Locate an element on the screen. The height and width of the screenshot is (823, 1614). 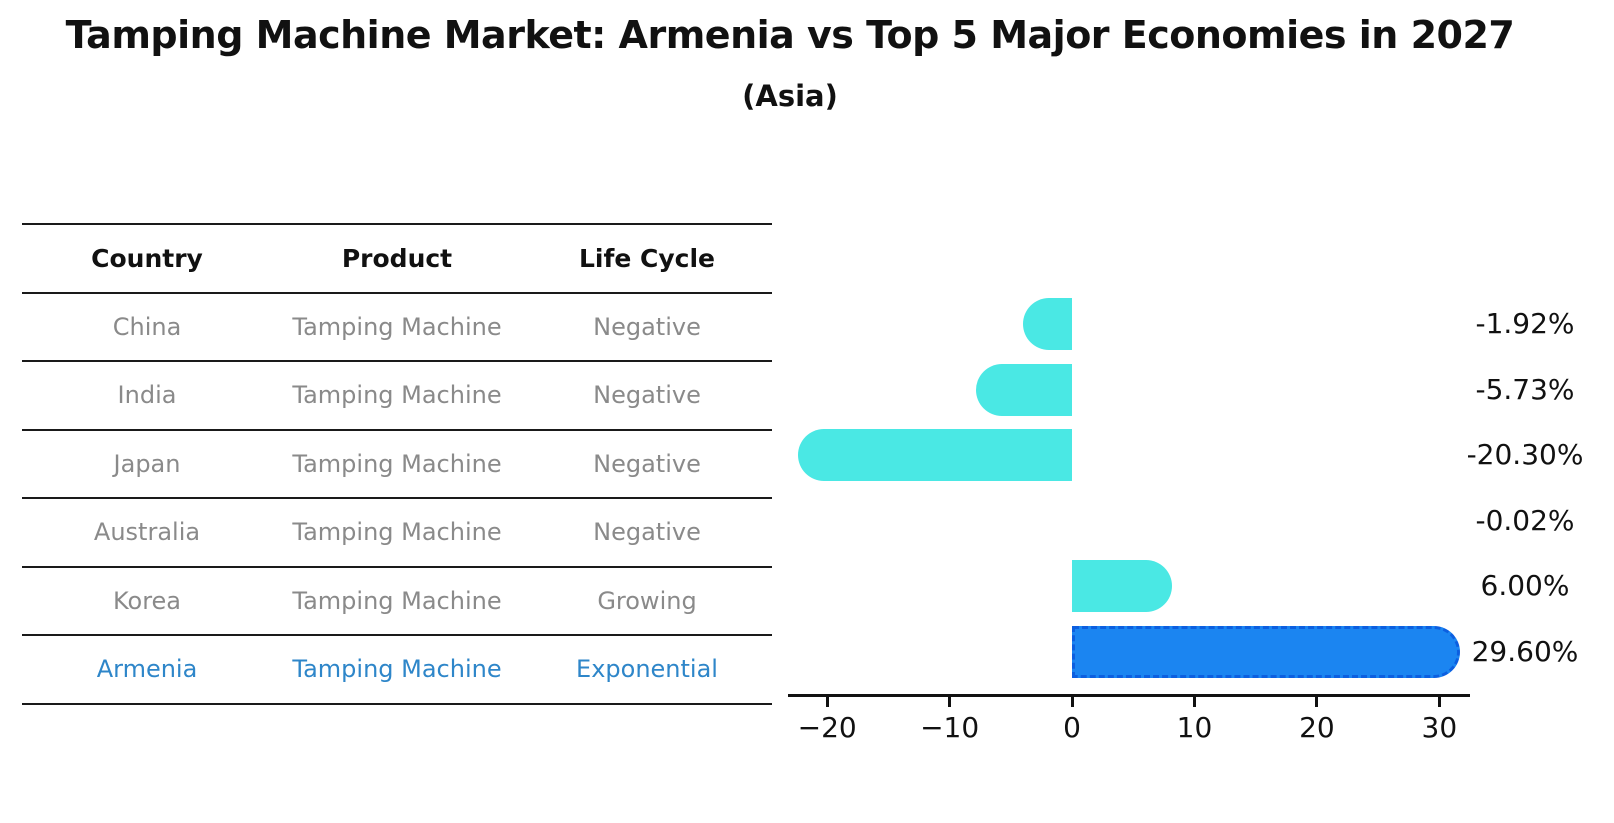
table-row: Armenia Tamping Machine Exponential is located at coordinates (397, 669).